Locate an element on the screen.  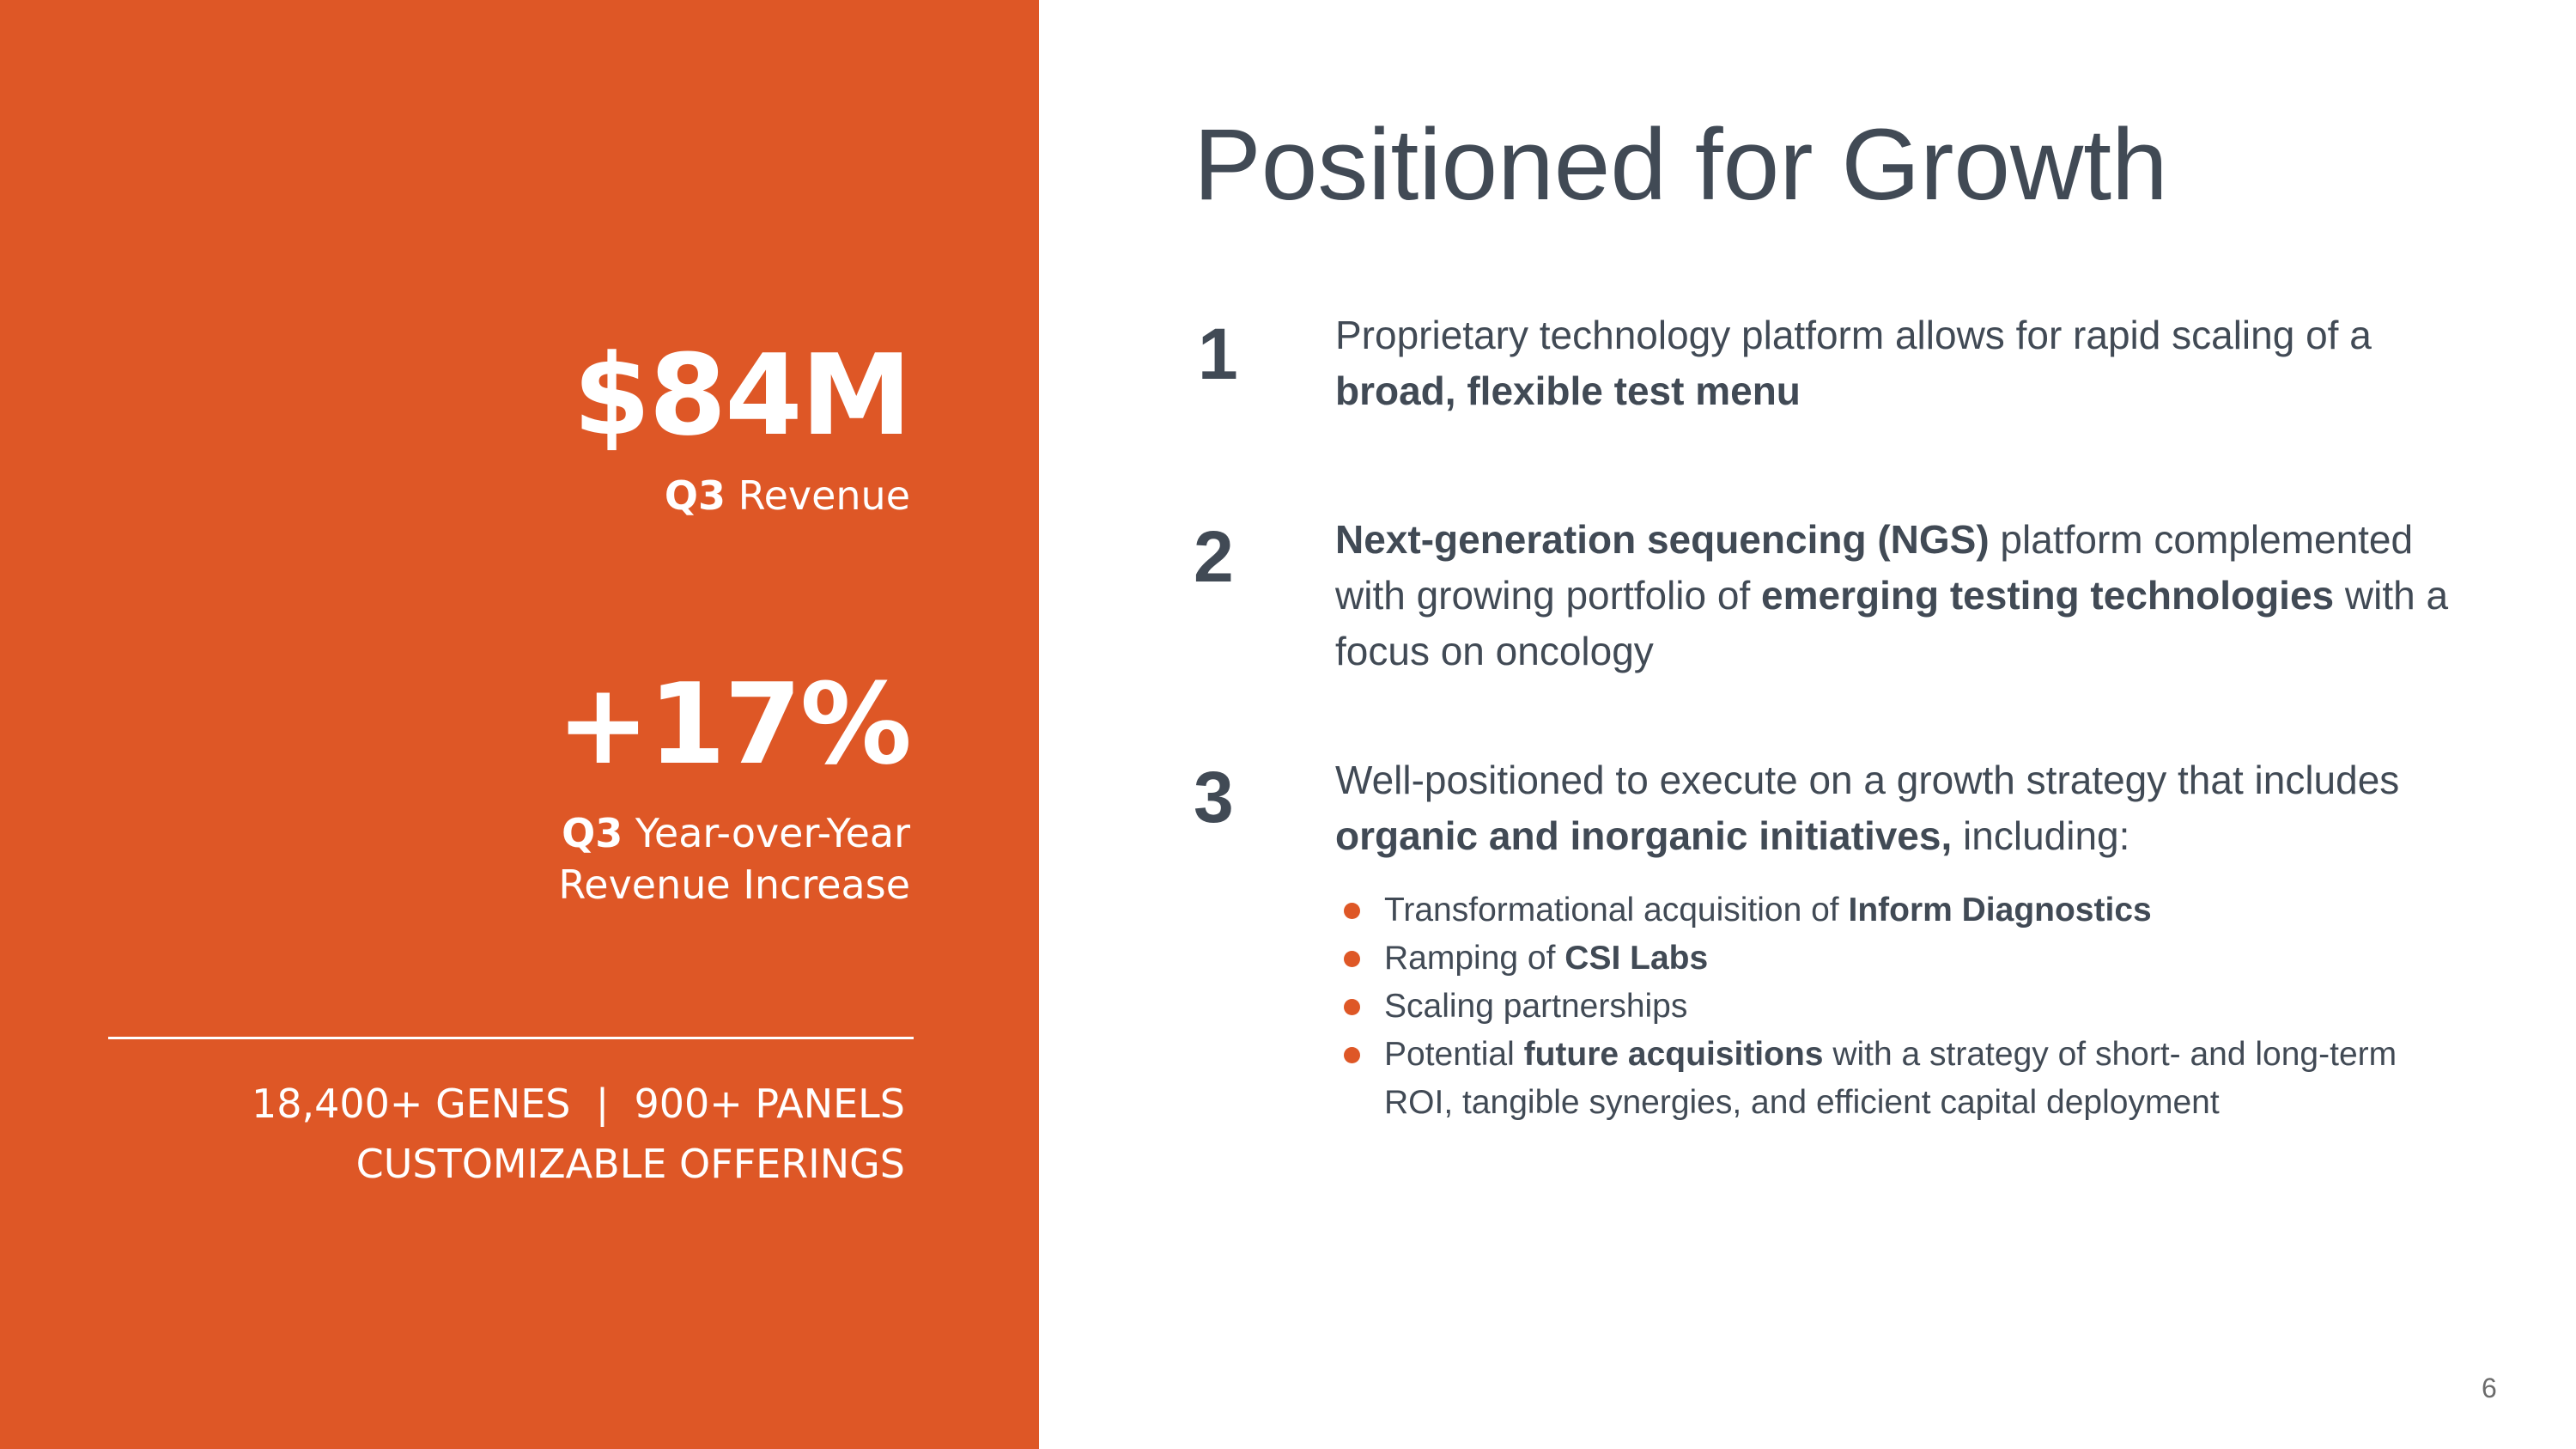
point-number: 1 is located at coordinates (1218, 354).